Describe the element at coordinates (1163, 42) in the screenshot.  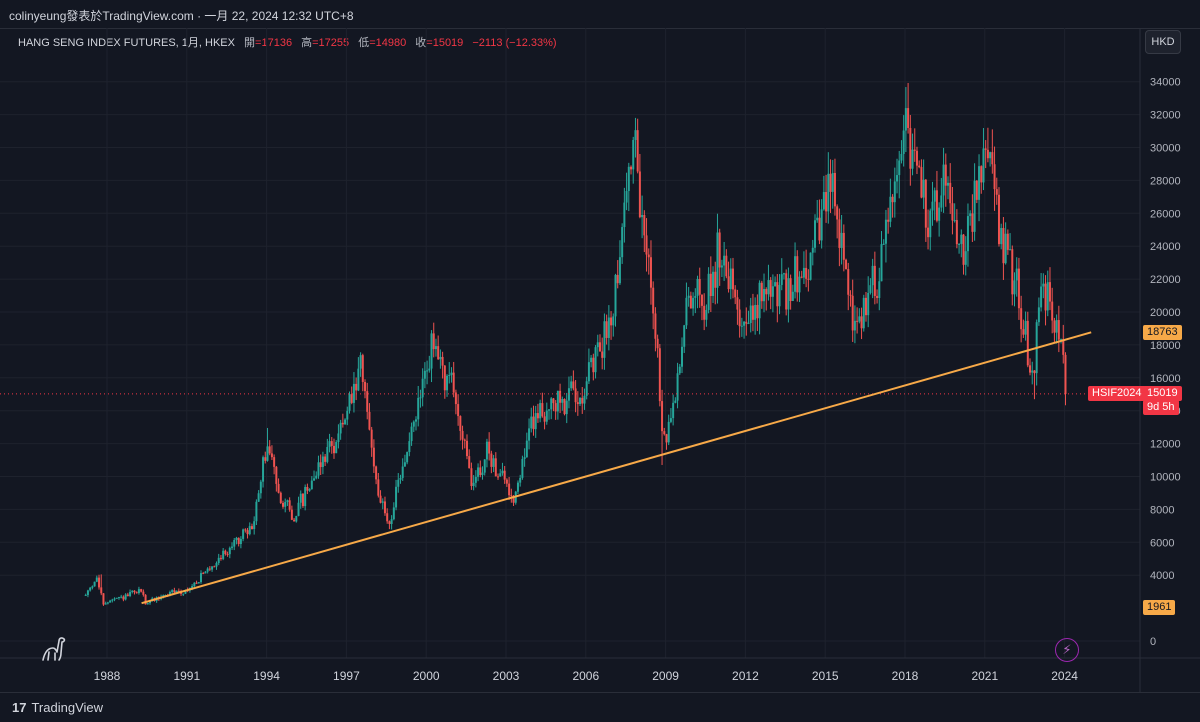
I see `currency-button: HKD` at that location.